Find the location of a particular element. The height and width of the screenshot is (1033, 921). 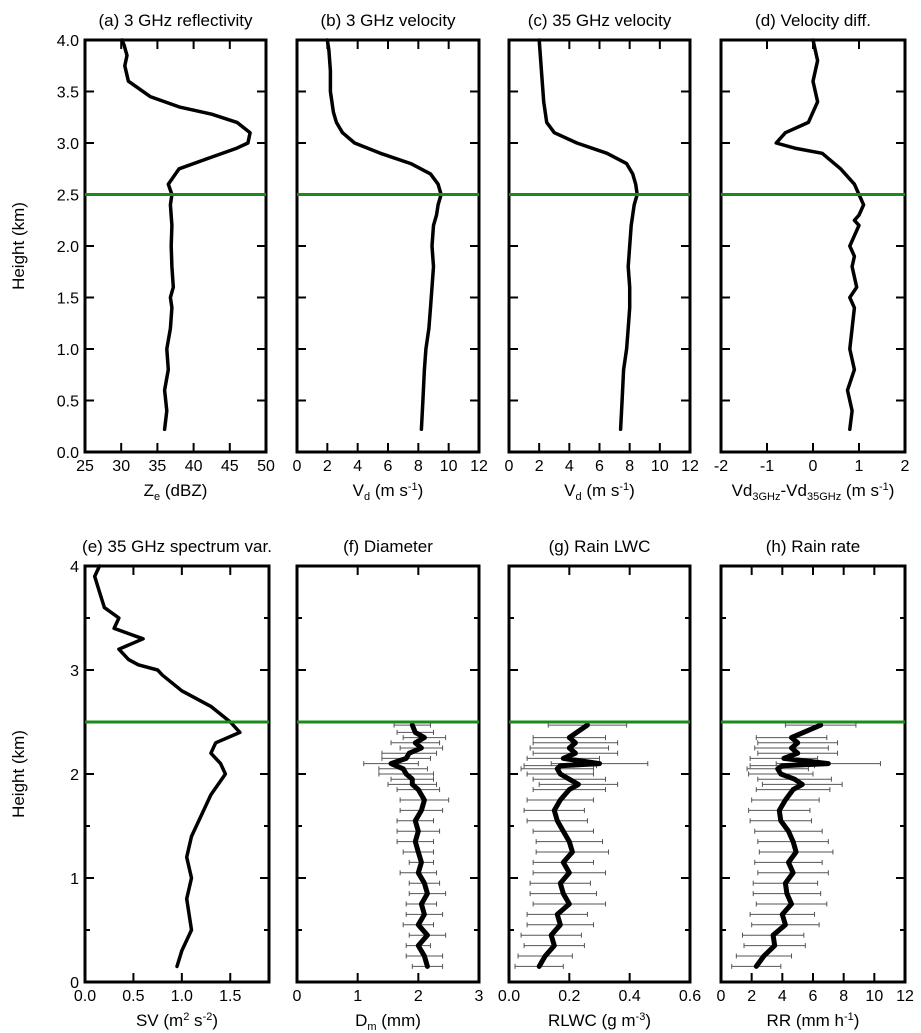

x-tick-label: -2 is located at coordinates (721, 466).